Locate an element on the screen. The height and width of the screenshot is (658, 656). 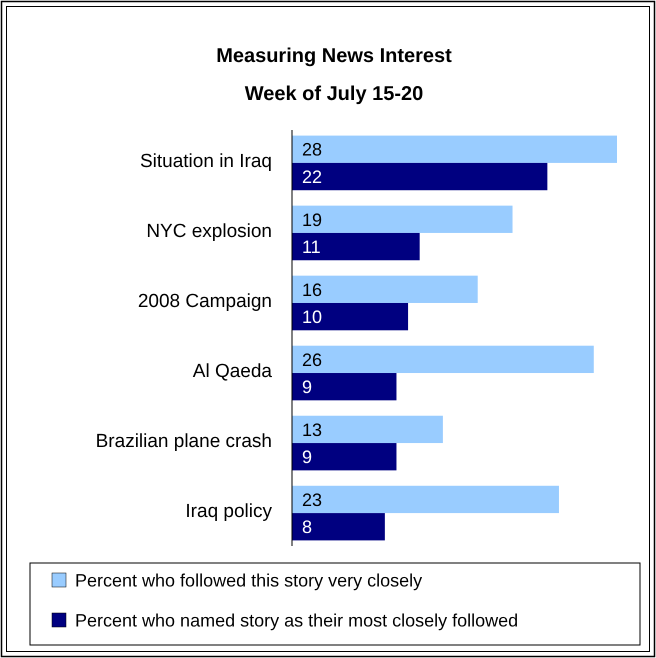
y-tick-label: 2008 Campaign is located at coordinates (205, 301).